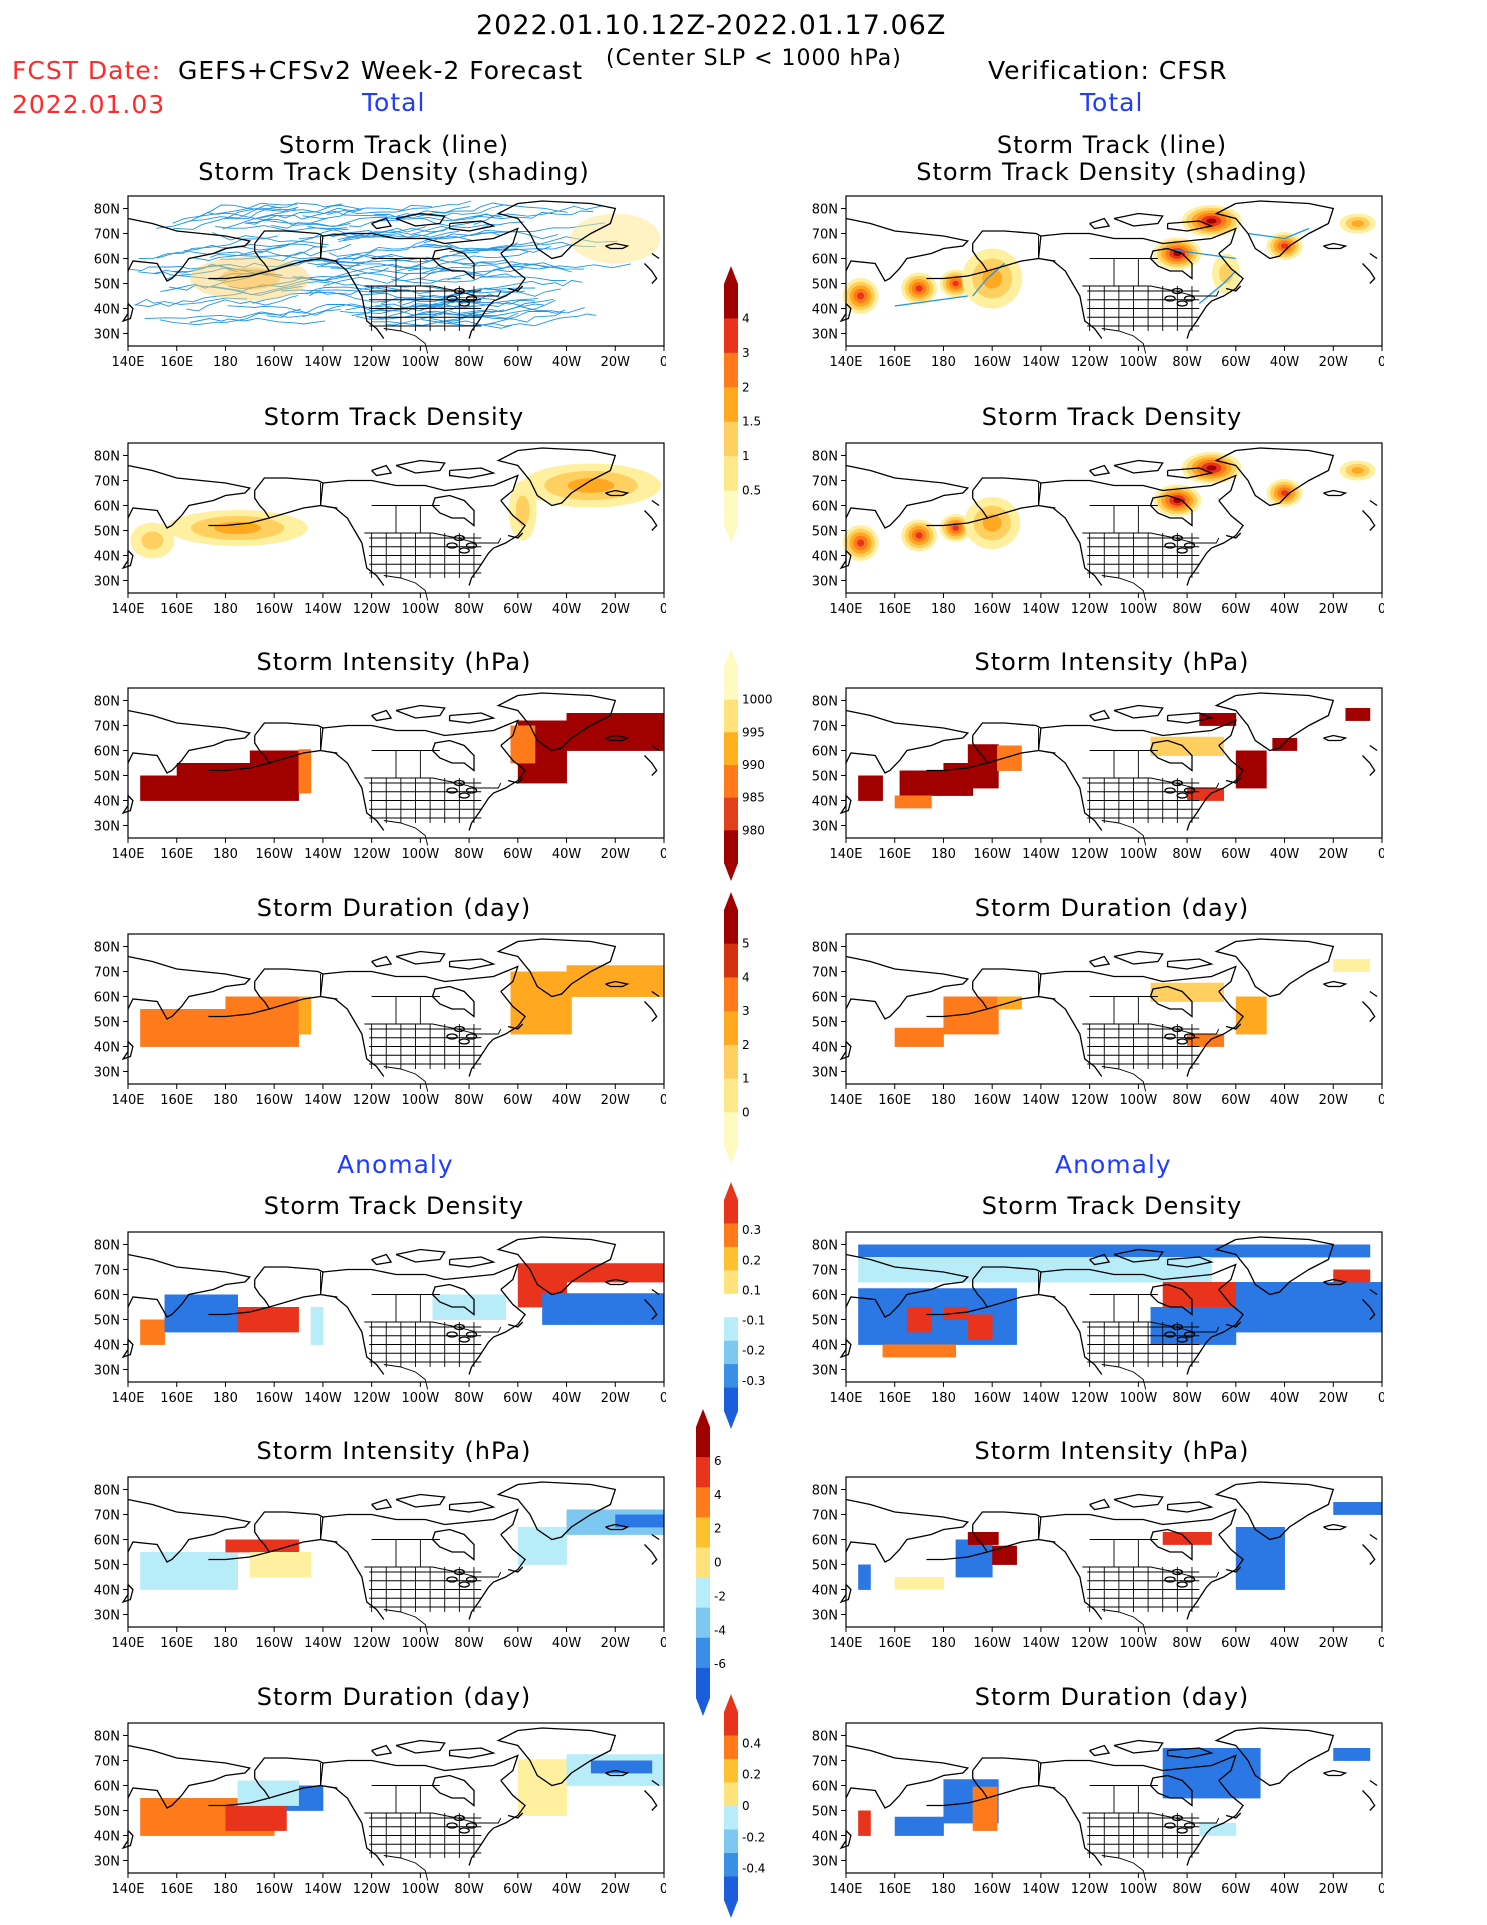 This screenshot has height=1925, width=1487. What do you see at coordinates (746, 1112) in the screenshot?
I see `colorbar-label: 0` at bounding box center [746, 1112].